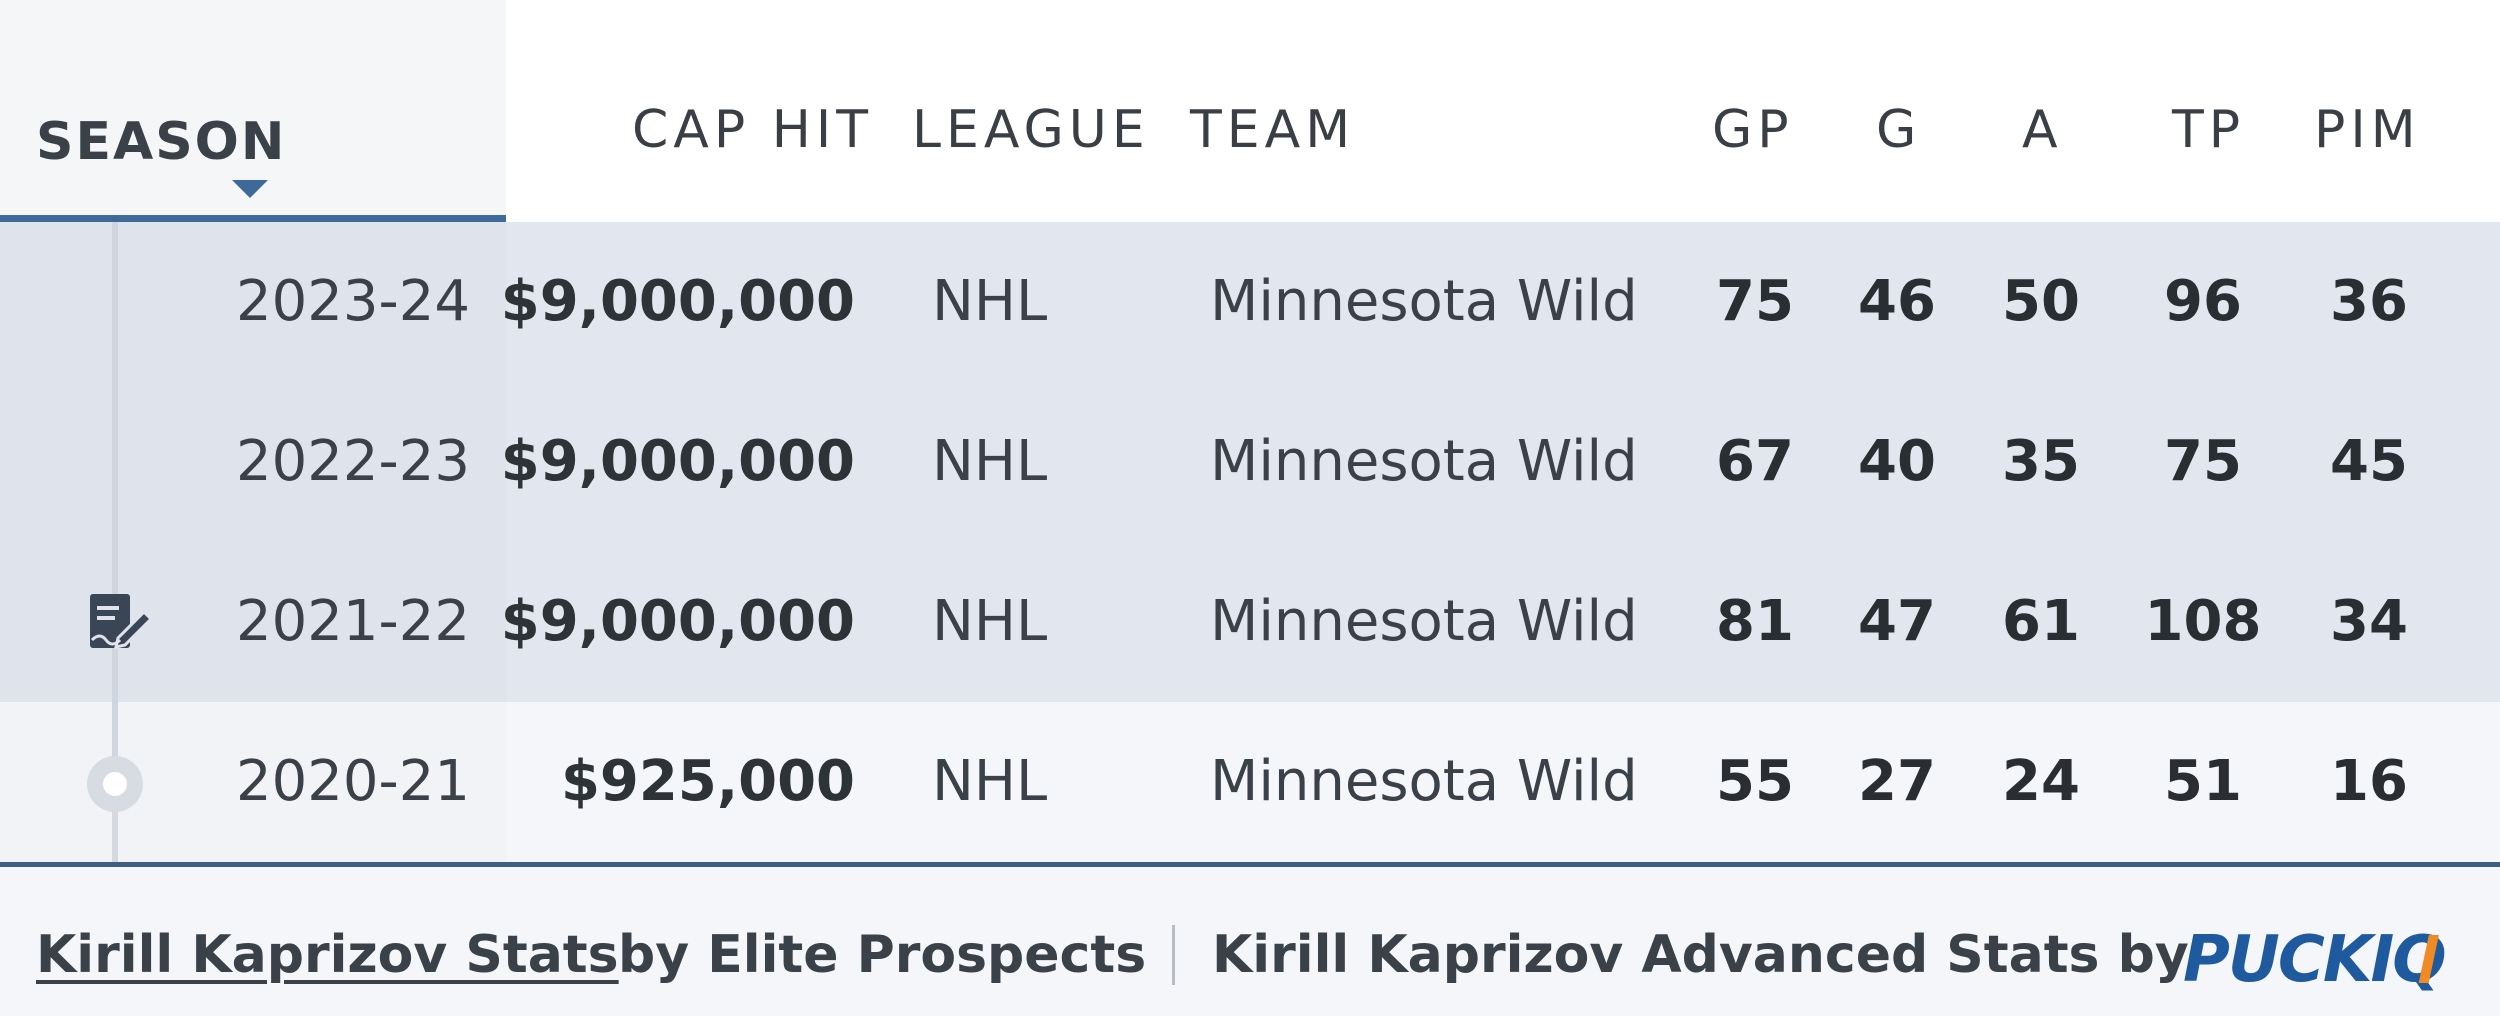 Image resolution: width=2500 pixels, height=1016 pixels. What do you see at coordinates (1273, 130) in the screenshot?
I see `column-header-team: TEAM` at bounding box center [1273, 130].